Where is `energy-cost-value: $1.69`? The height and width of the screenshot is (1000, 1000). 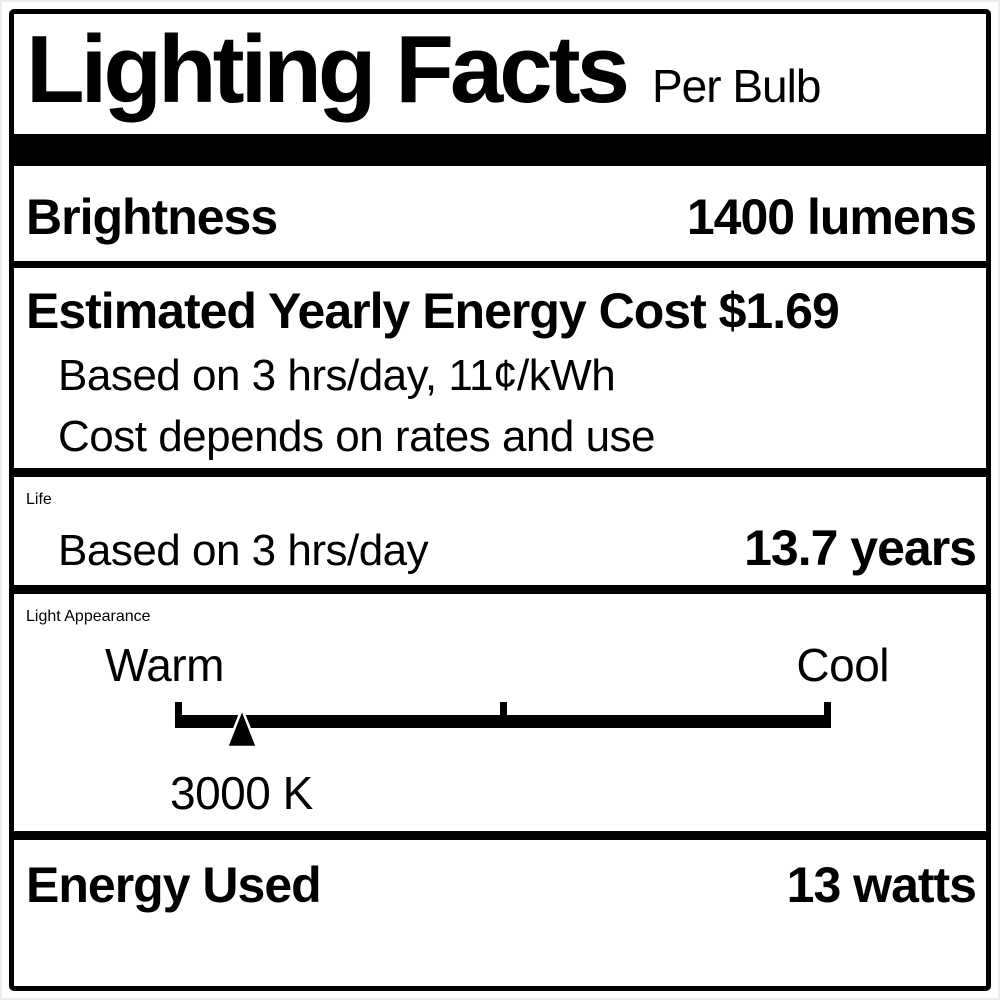 energy-cost-value: $1.69 is located at coordinates (779, 311).